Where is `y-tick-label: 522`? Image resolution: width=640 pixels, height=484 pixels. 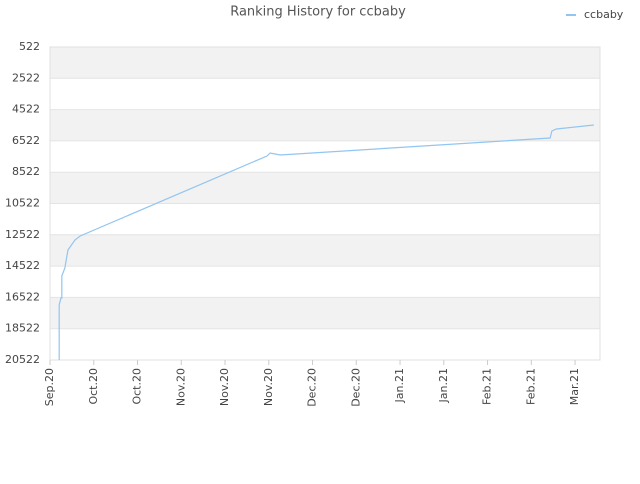 y-tick-label: 522 is located at coordinates (29, 46).